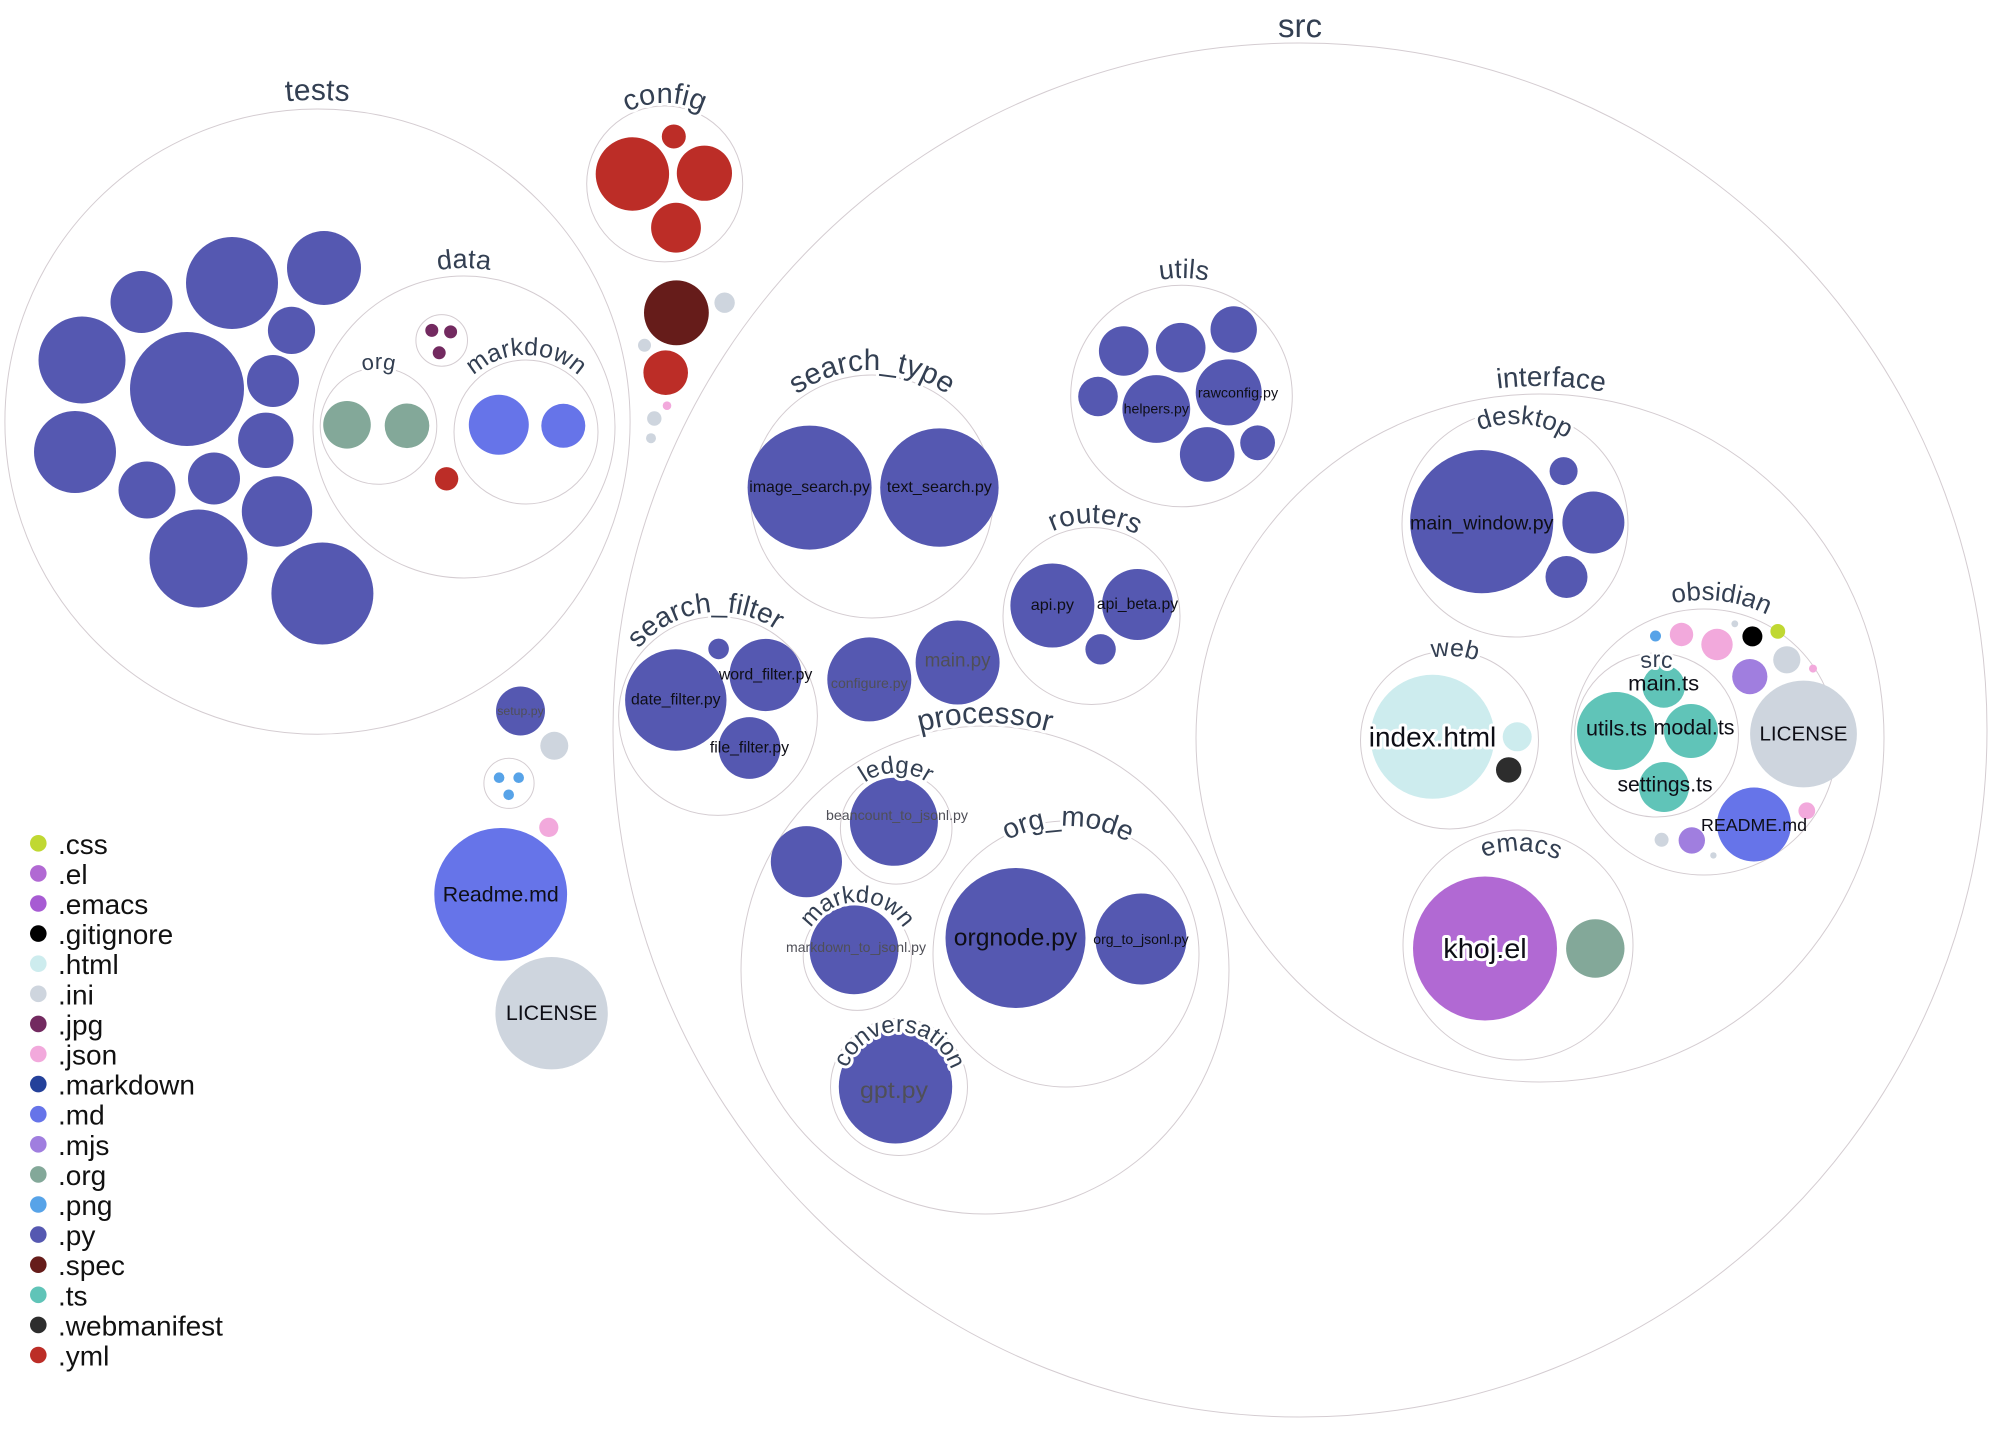 The width and height of the screenshot is (1995, 1451). What do you see at coordinates (939, 487) in the screenshot?
I see `svg-text: text_search.py` at bounding box center [939, 487].